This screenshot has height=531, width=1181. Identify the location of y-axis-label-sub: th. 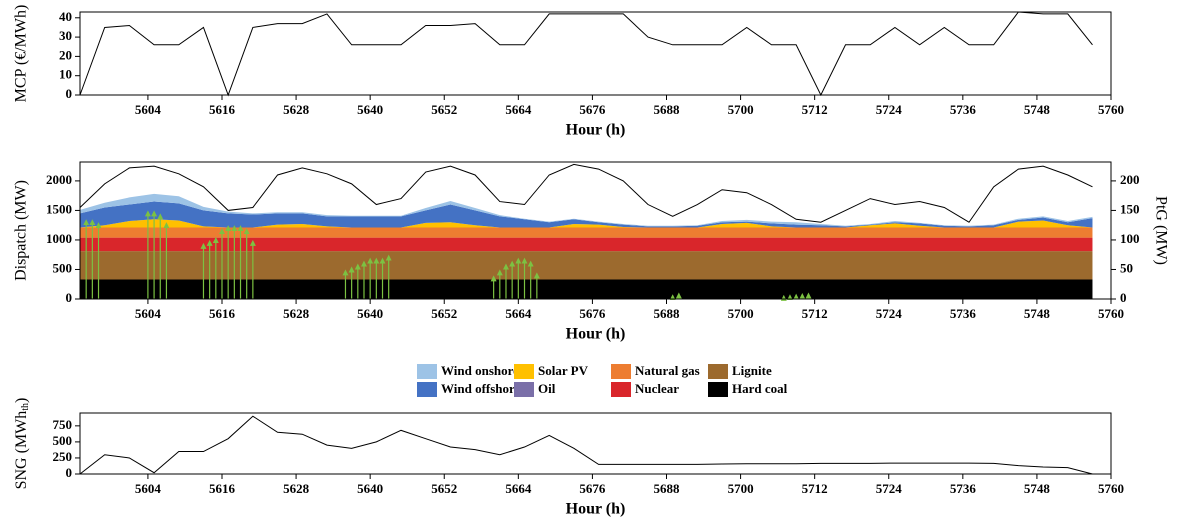
(25, 407).